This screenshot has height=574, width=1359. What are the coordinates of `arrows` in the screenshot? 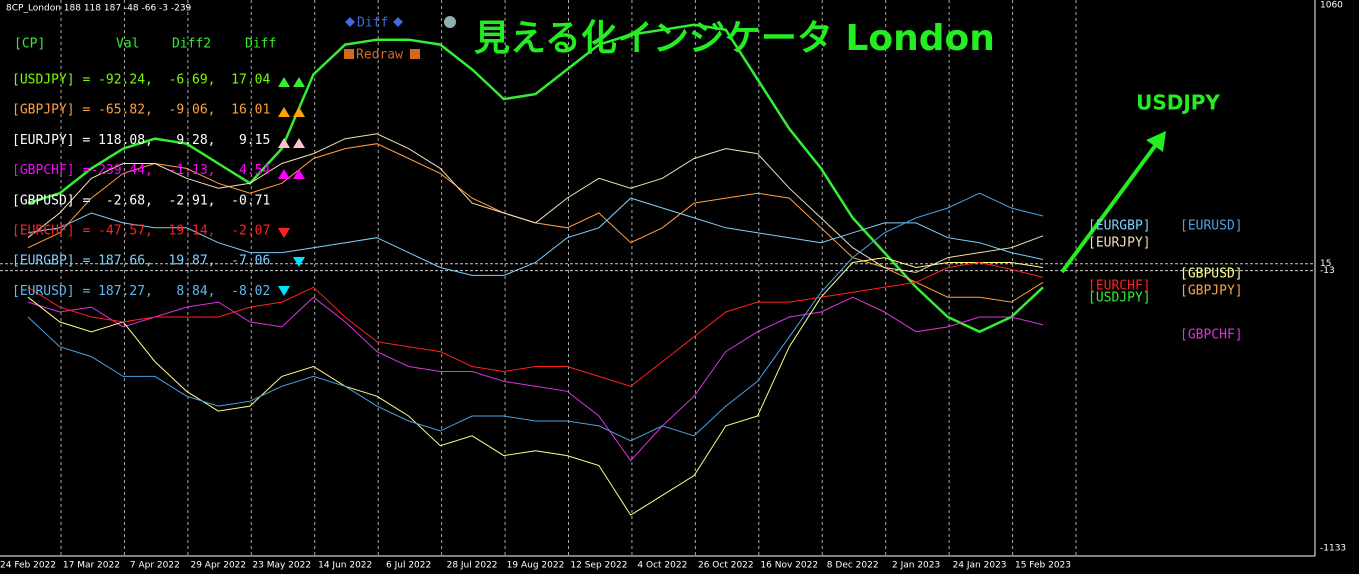 It's located at (291, 186).